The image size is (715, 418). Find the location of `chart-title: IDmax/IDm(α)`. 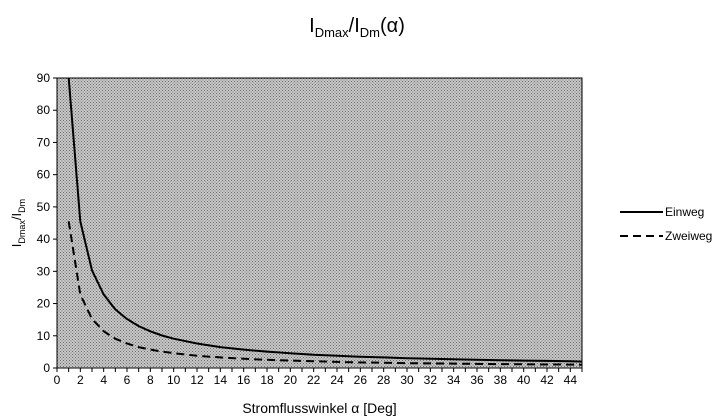

chart-title: IDmax/IDm(α) is located at coordinates (357, 27).